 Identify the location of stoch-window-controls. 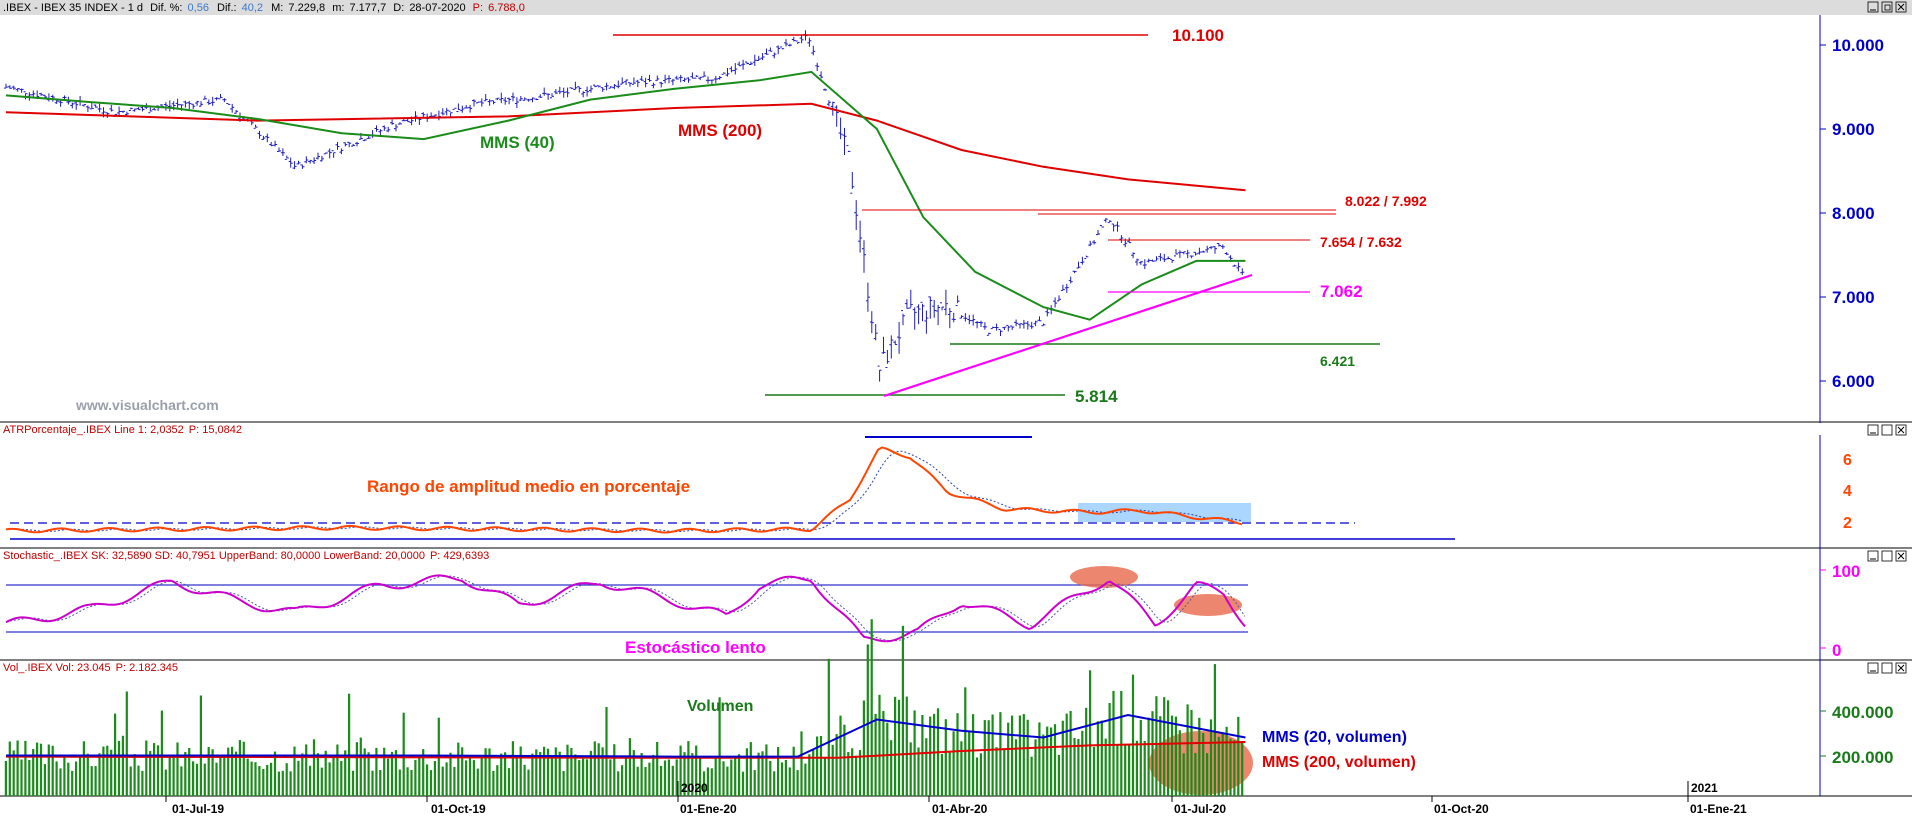
(1887, 556).